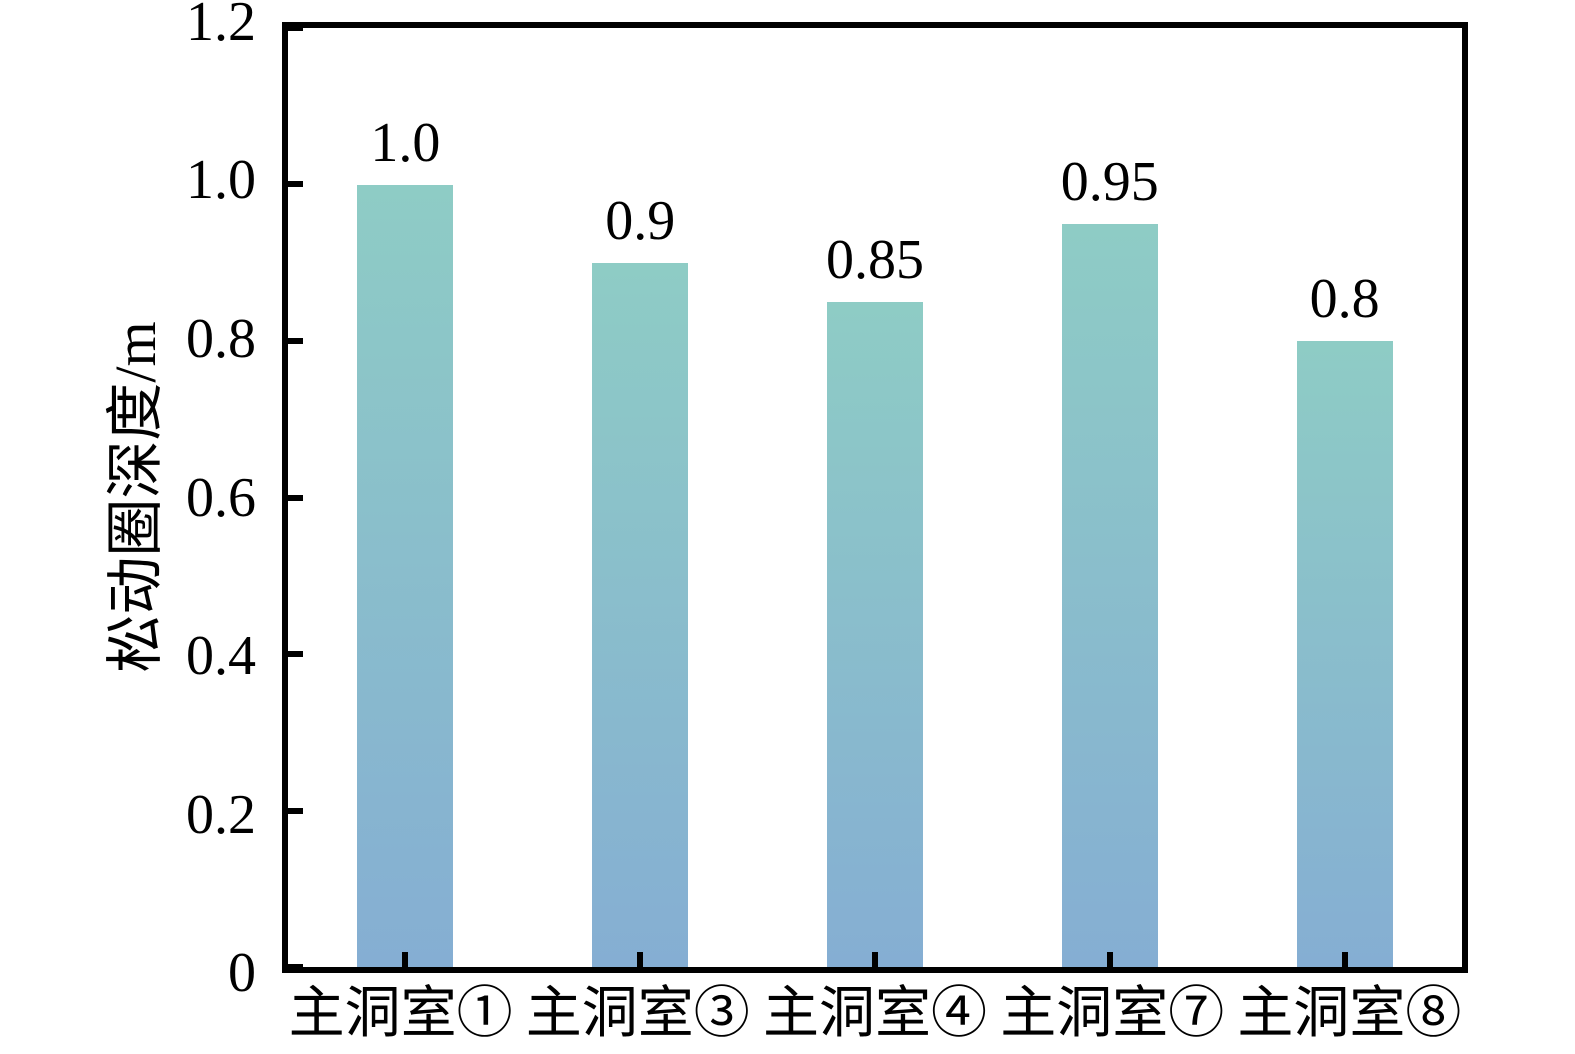 This screenshot has height=1054, width=1575. Describe the element at coordinates (221, 338) in the screenshot. I see `y-axis-tick-label: 0.8` at that location.